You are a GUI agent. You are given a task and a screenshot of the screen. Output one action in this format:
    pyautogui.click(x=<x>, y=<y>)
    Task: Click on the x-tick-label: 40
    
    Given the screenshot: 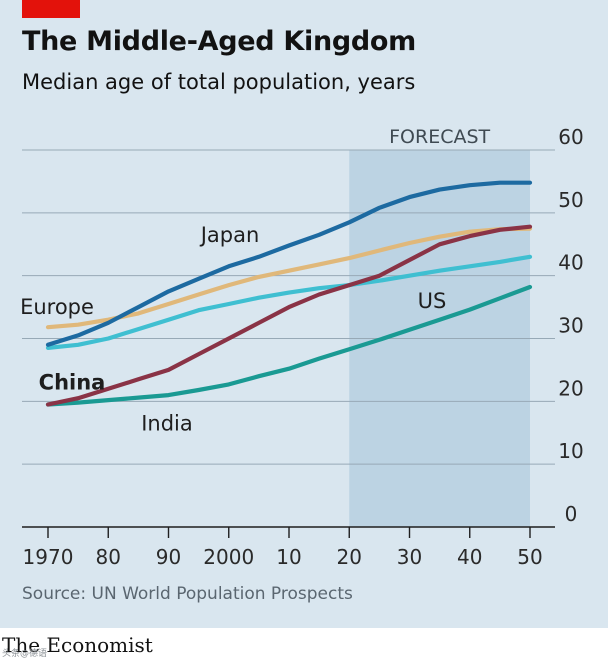 What is the action you would take?
    pyautogui.click(x=469, y=557)
    